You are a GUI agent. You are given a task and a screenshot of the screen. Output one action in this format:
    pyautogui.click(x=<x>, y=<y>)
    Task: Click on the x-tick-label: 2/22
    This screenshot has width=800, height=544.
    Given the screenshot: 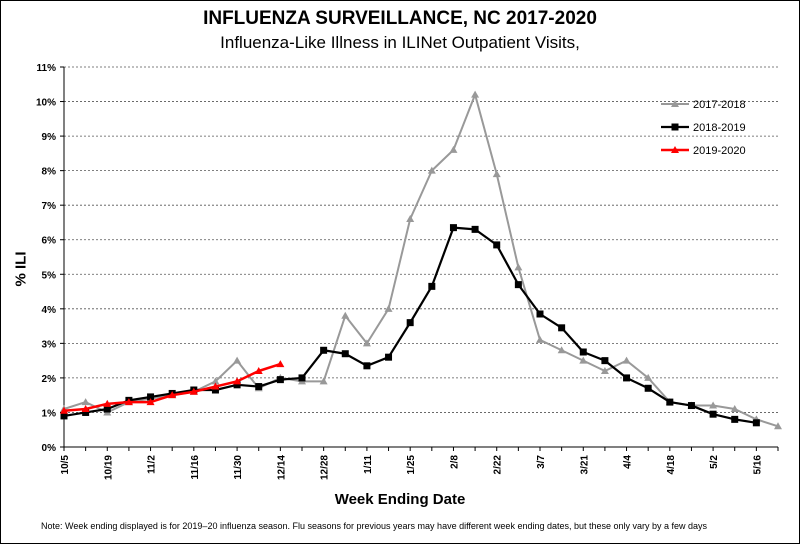 What is the action you would take?
    pyautogui.click(x=498, y=465)
    